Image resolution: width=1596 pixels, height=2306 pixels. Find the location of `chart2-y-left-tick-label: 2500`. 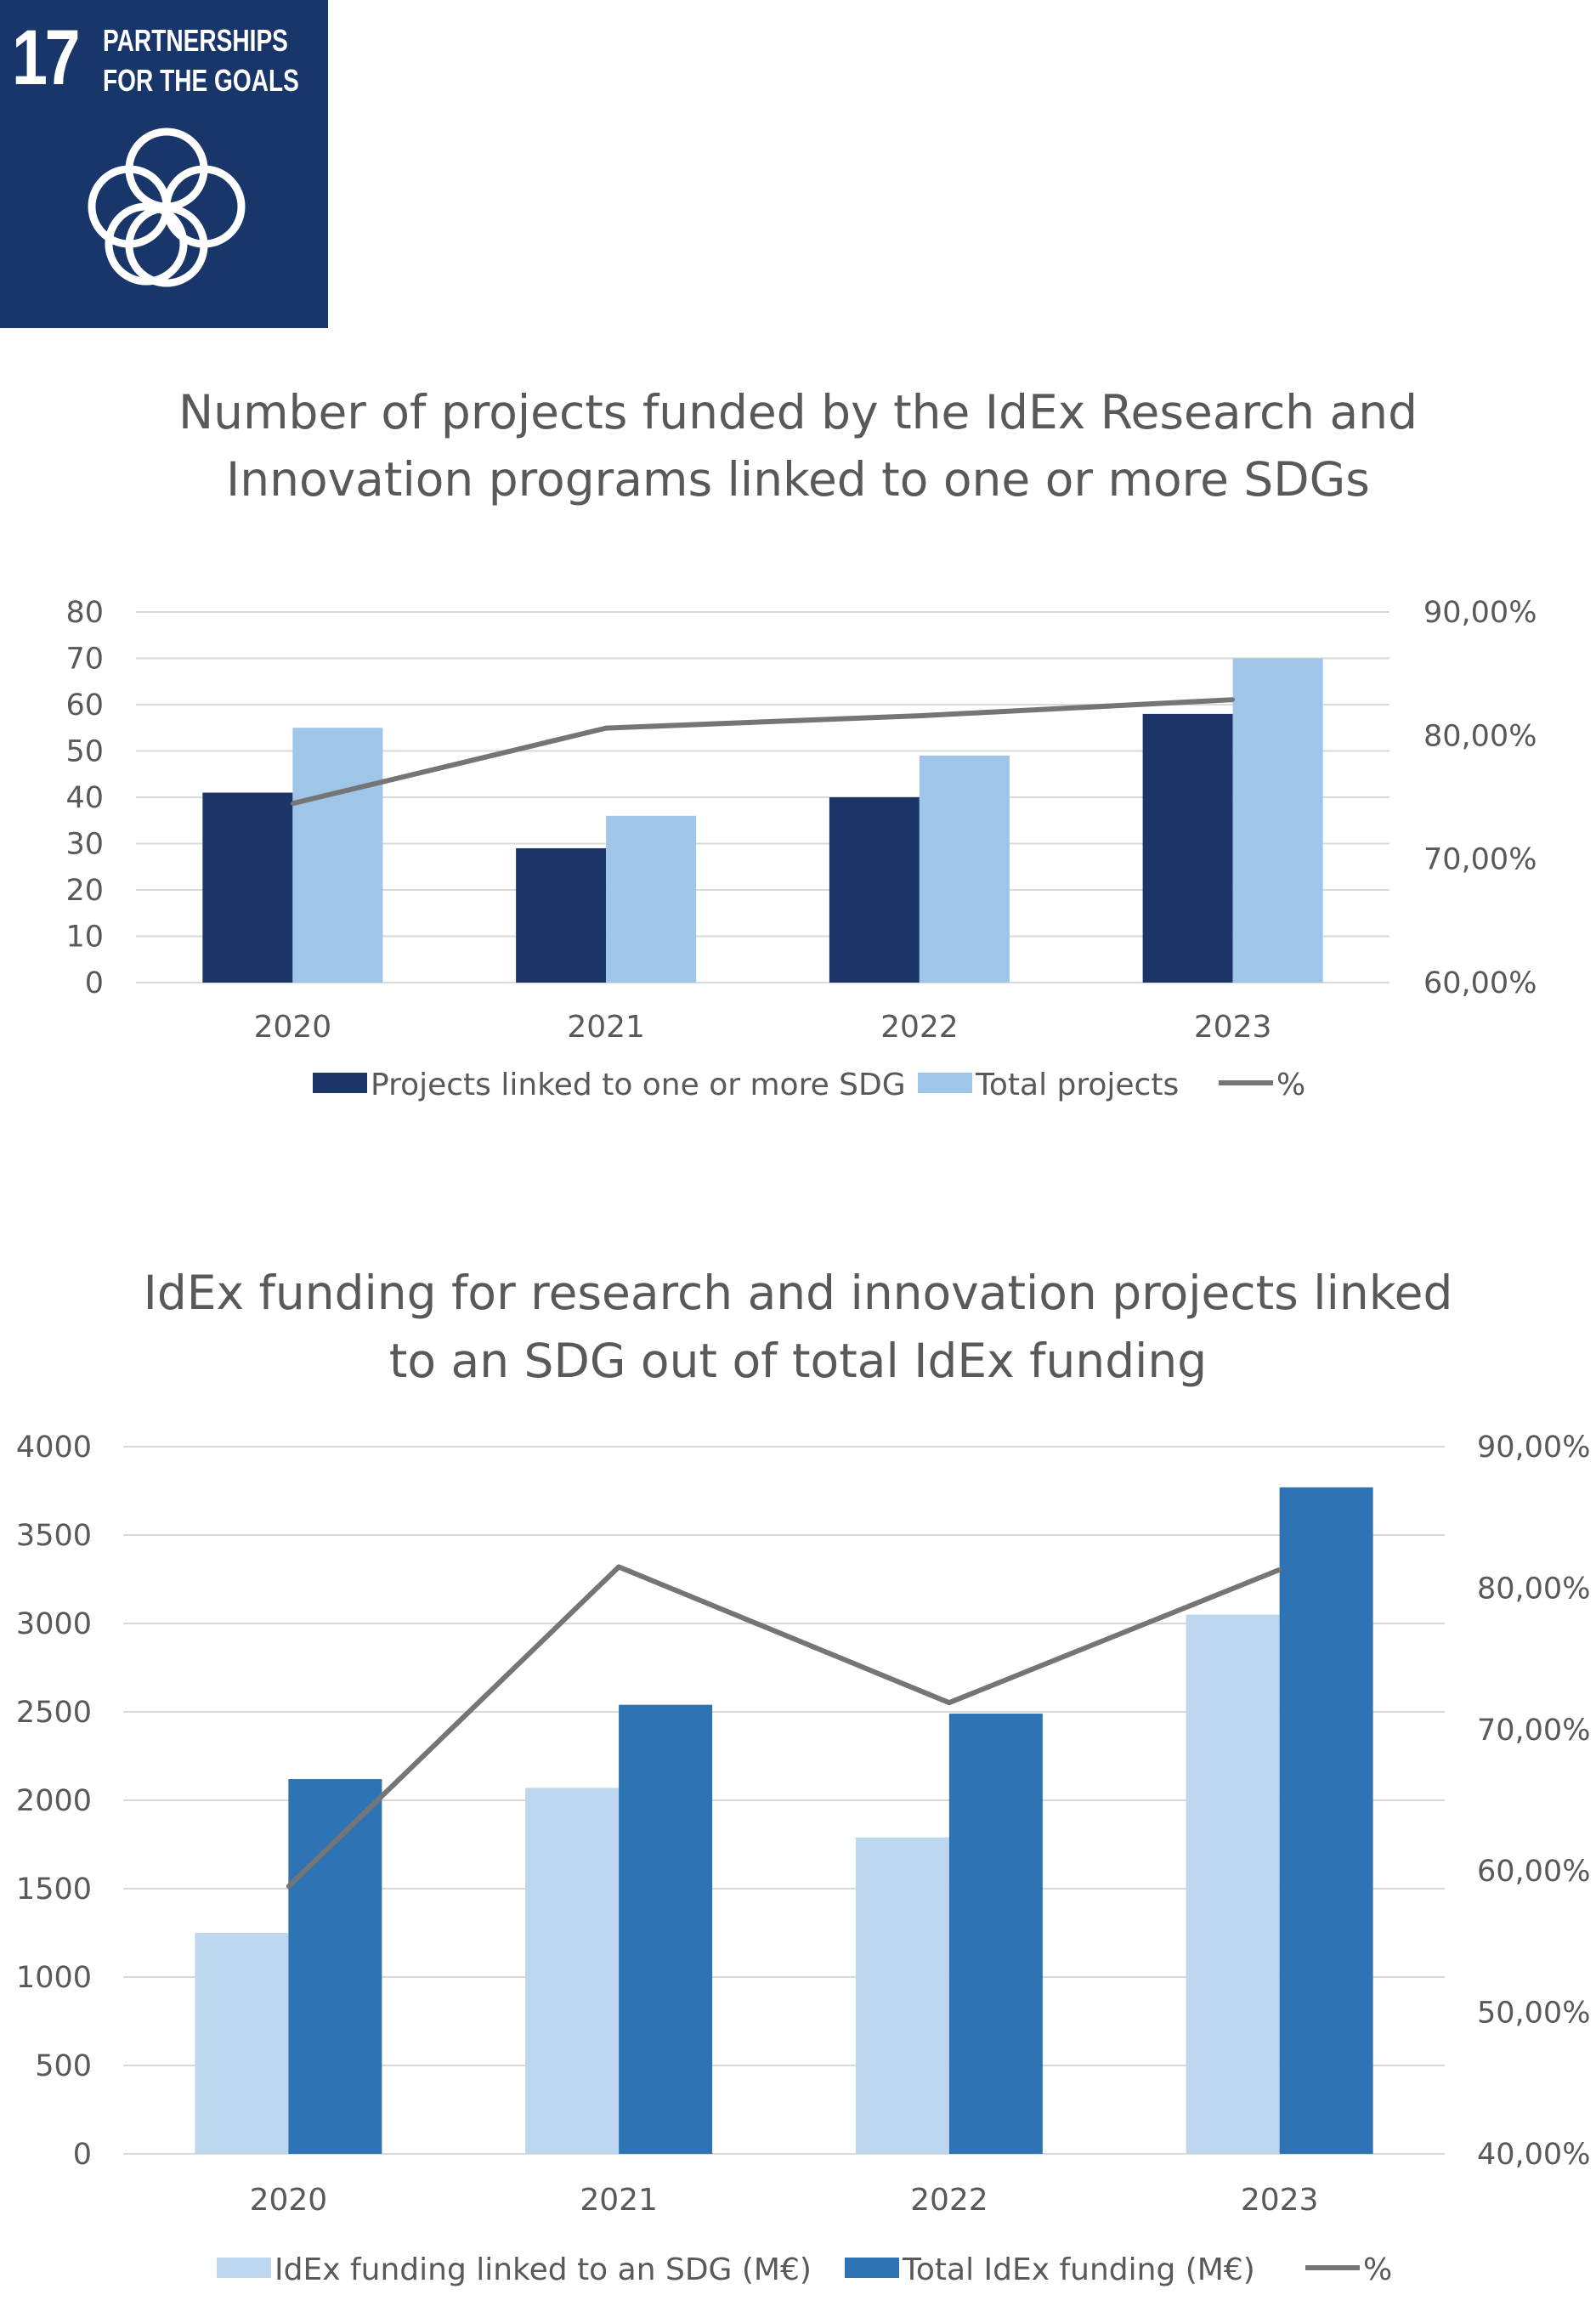

chart2-y-left-tick-label: 2500 is located at coordinates (54, 1713).